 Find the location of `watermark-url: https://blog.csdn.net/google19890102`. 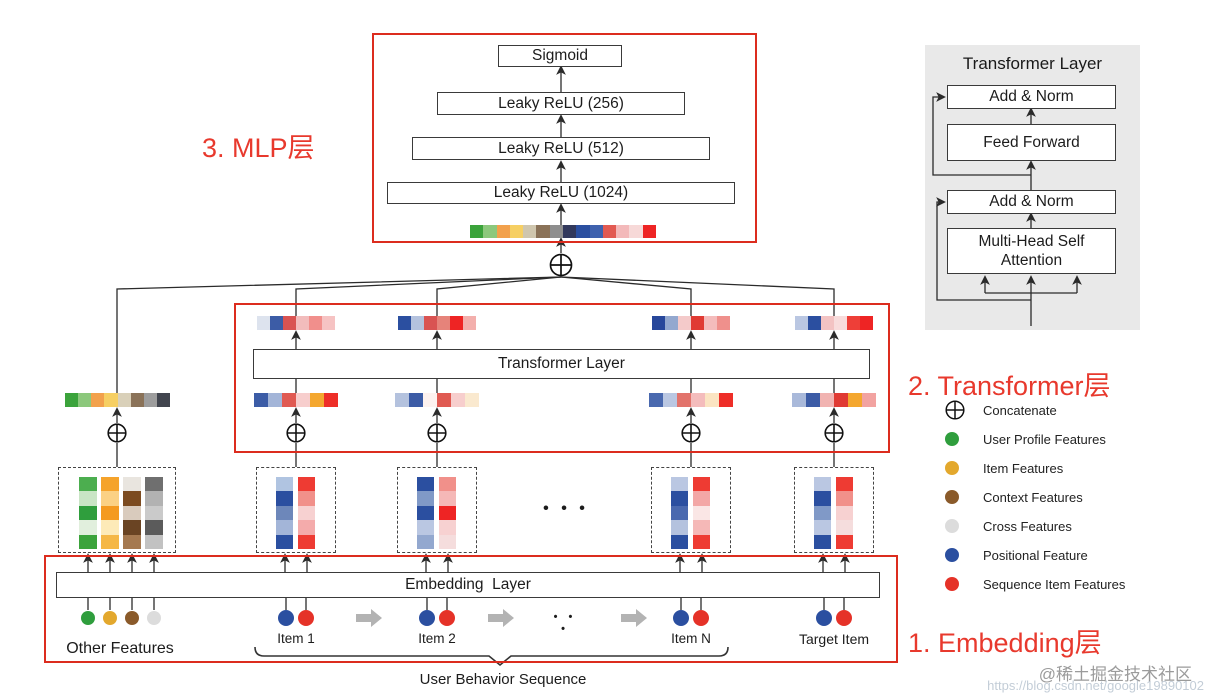

watermark-url: https://blog.csdn.net/google19890102 is located at coordinates (1095, 685).